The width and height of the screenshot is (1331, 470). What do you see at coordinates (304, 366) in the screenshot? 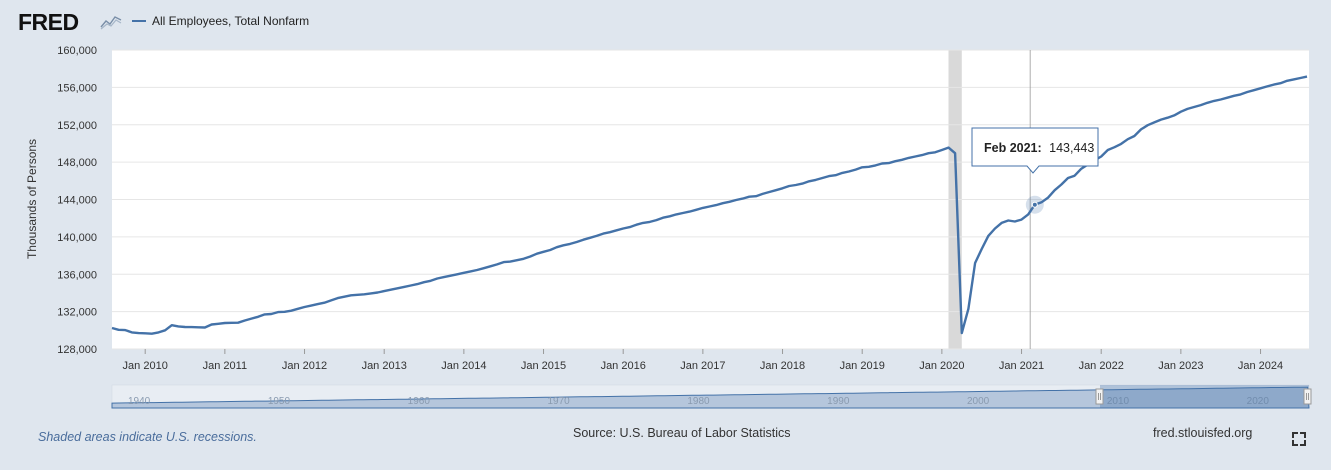
I see `x-tick-label: Jan 2012` at bounding box center [304, 366].